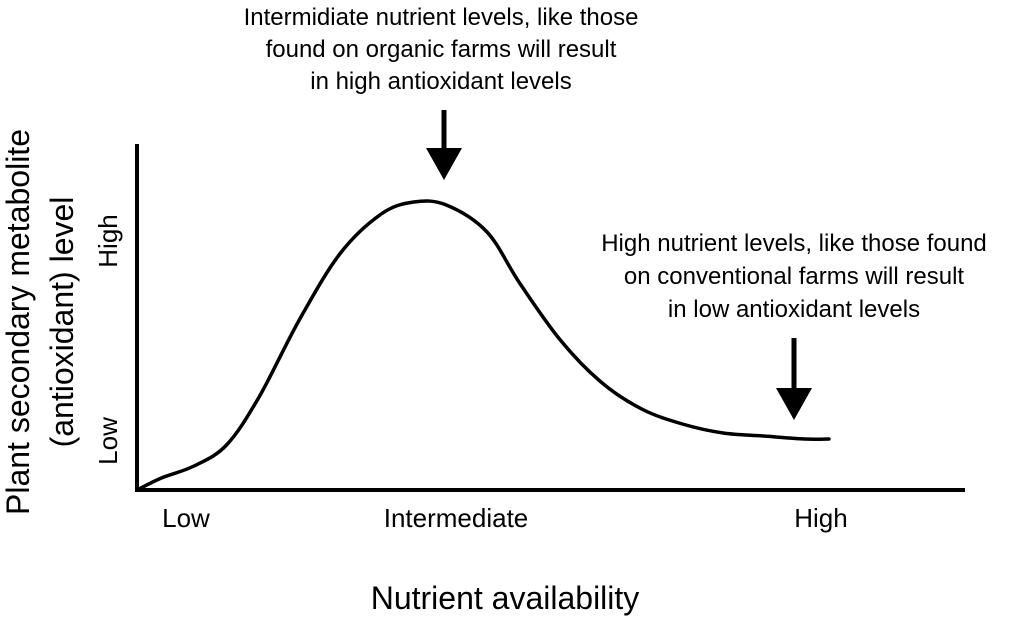 The height and width of the screenshot is (619, 1024). I want to click on annotation-1-line-1: Intermidiate nutrient levels, like those, so click(441, 17).